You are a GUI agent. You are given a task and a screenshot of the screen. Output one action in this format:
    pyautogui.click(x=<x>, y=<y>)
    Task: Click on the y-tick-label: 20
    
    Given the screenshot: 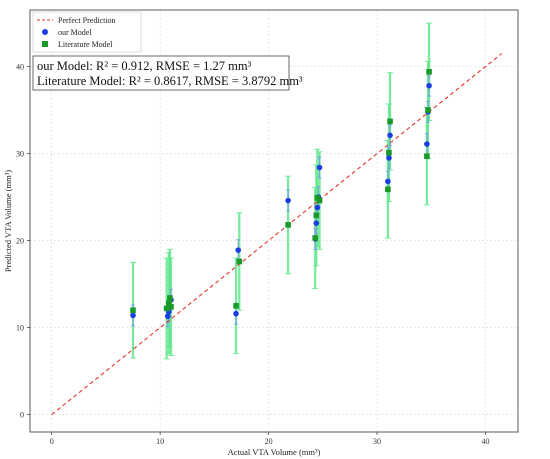 What is the action you would take?
    pyautogui.click(x=20, y=241)
    